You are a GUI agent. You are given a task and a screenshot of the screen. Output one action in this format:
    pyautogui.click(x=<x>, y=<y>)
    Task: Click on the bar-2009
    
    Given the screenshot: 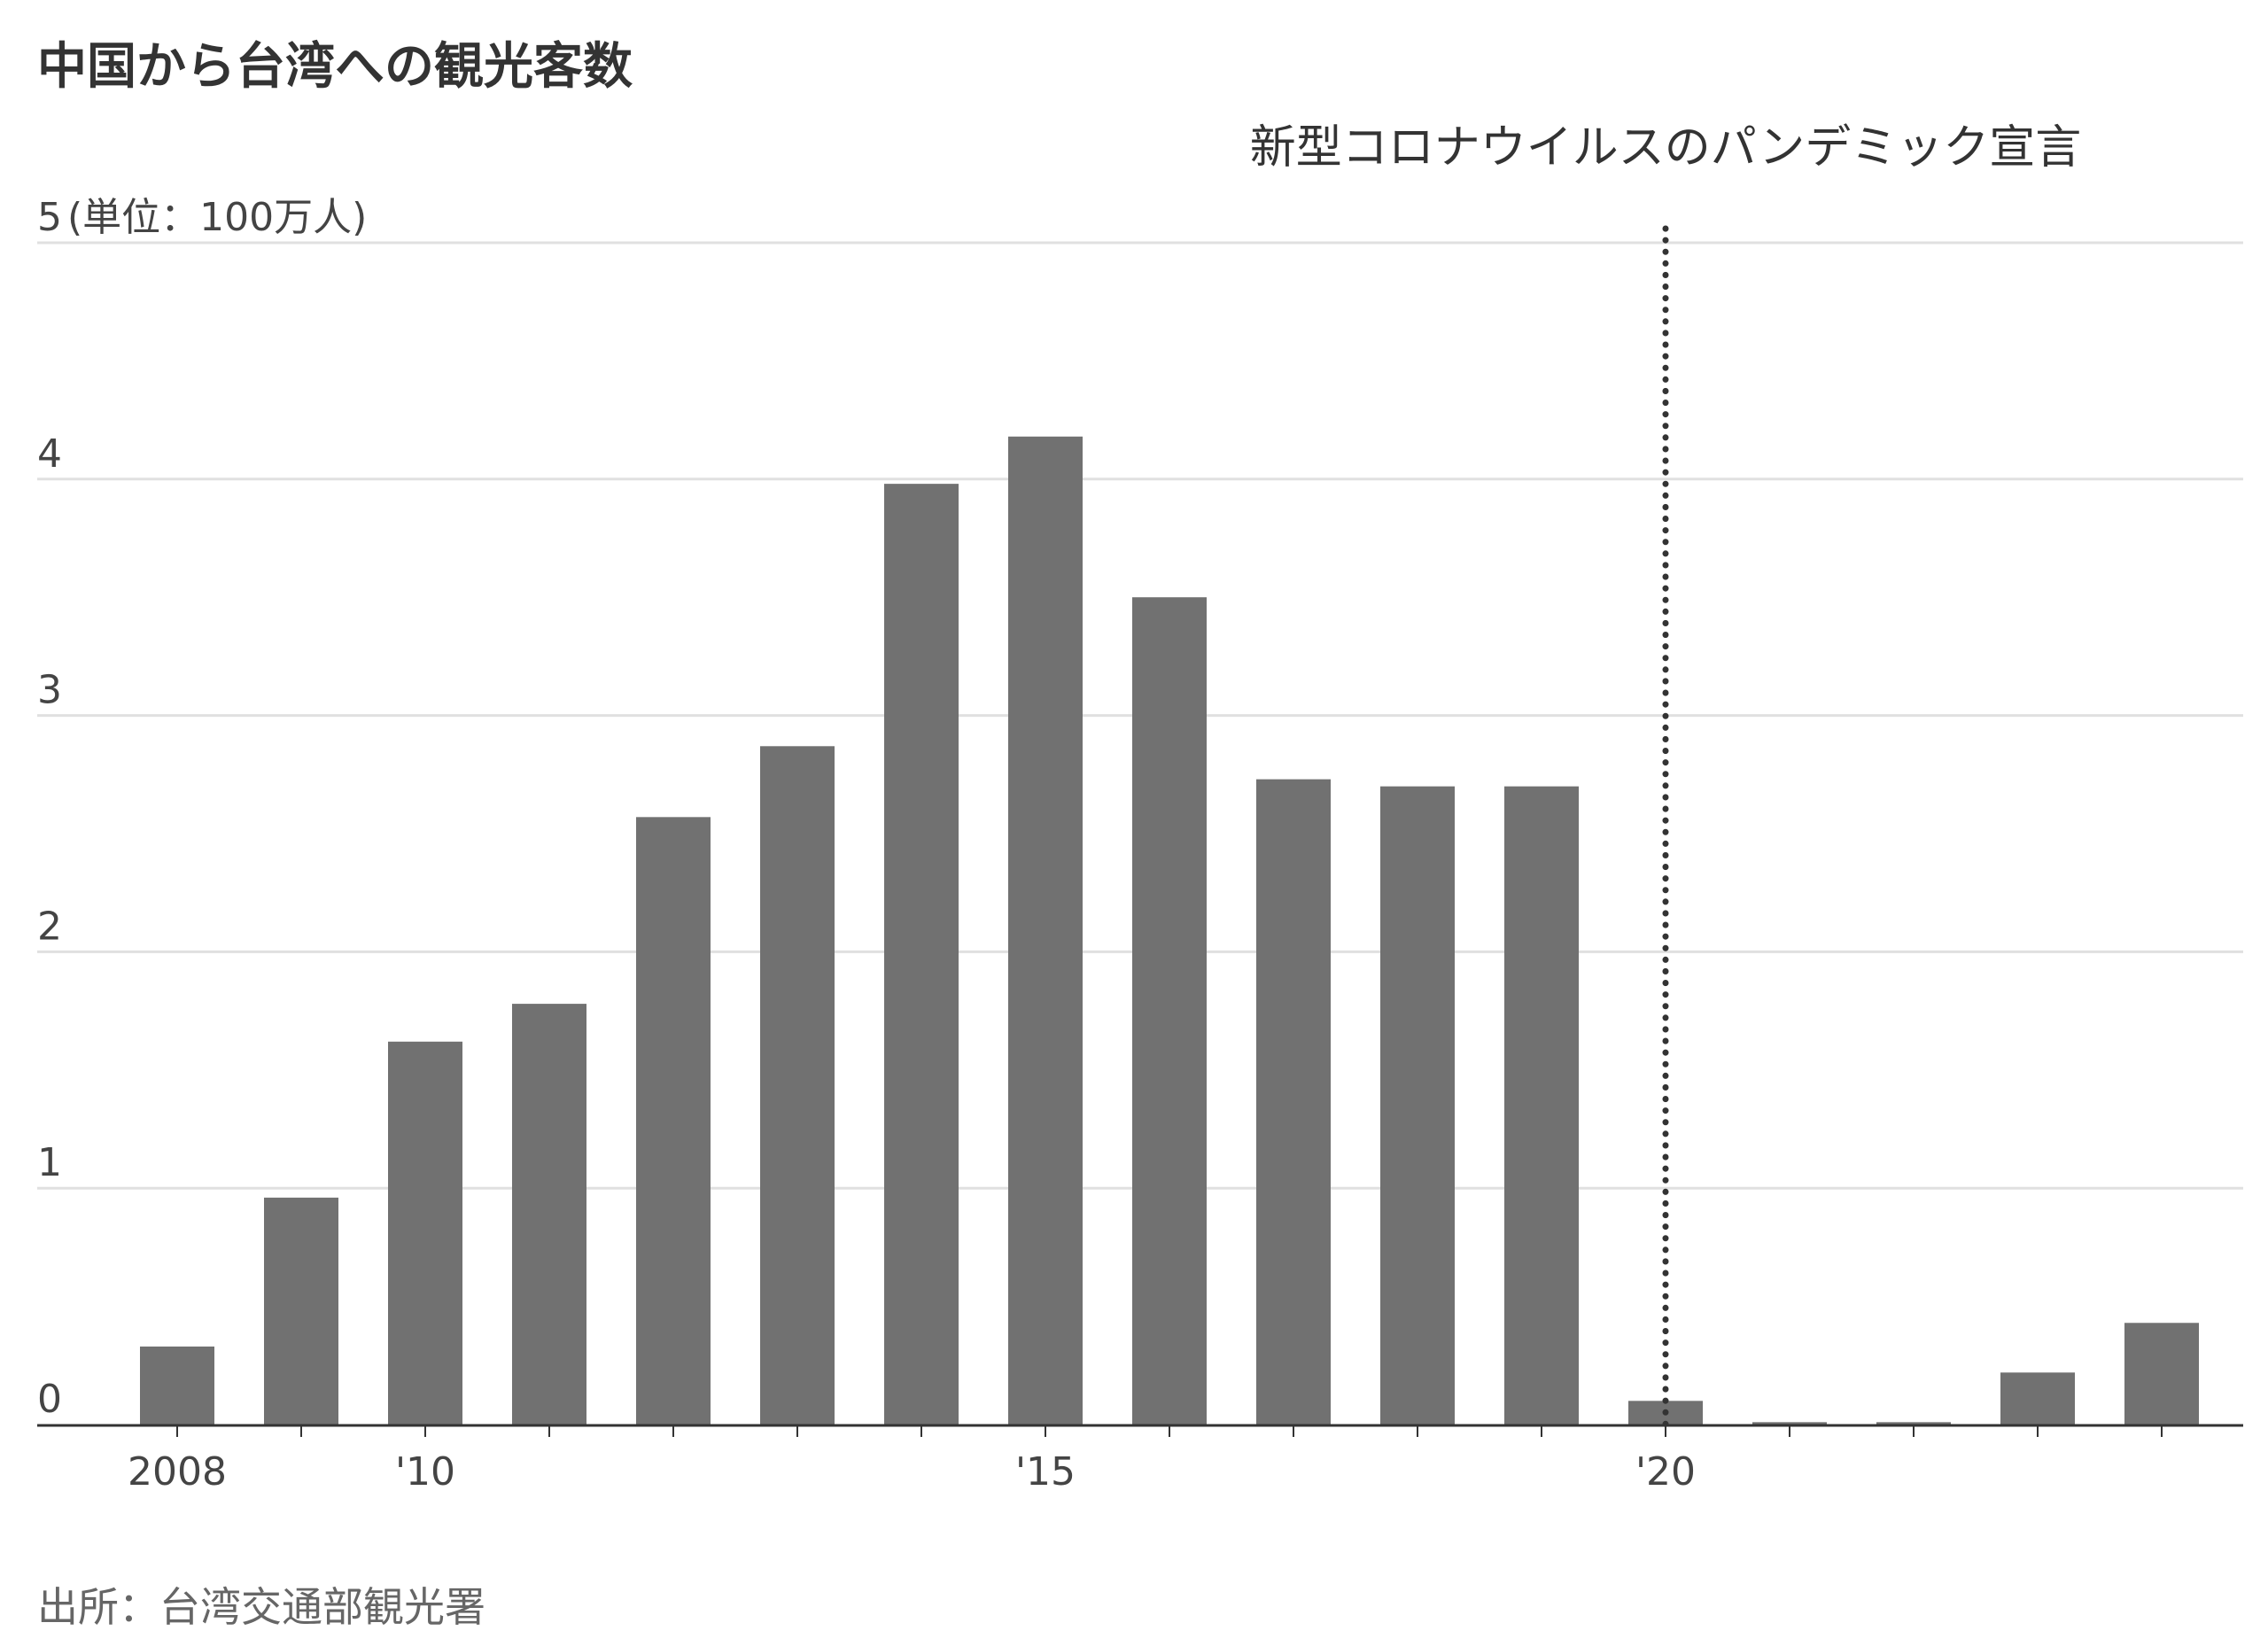 What is the action you would take?
    pyautogui.click(x=301, y=1311)
    